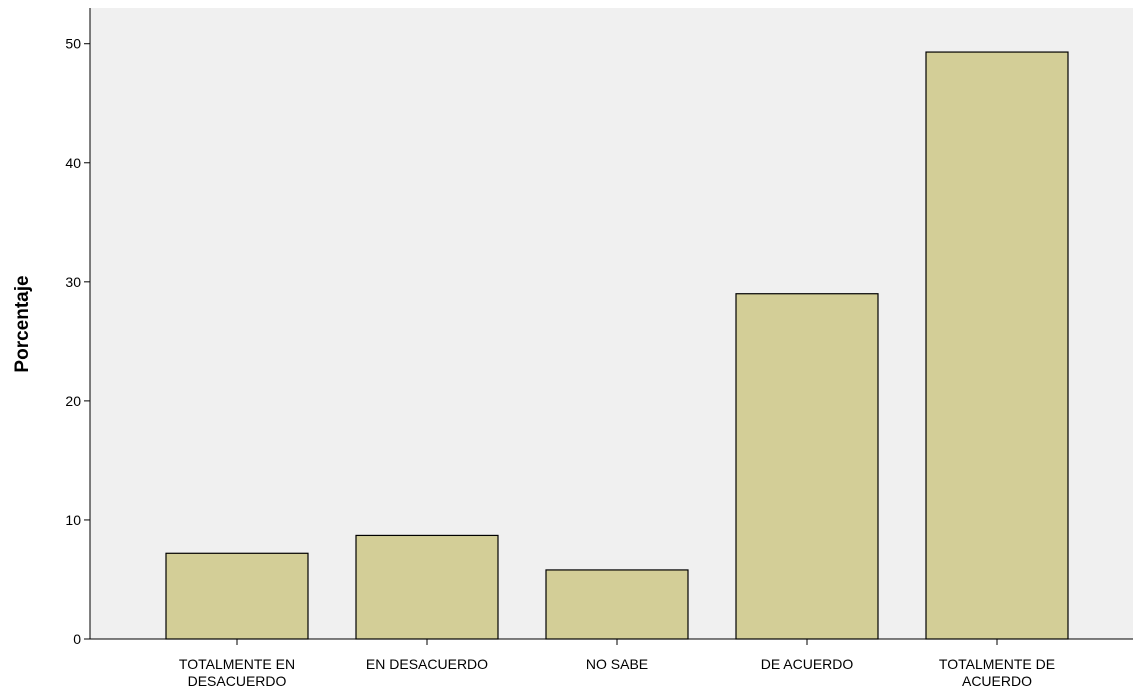 This screenshot has width=1133, height=695. I want to click on y-tick-label: 0, so click(77, 639).